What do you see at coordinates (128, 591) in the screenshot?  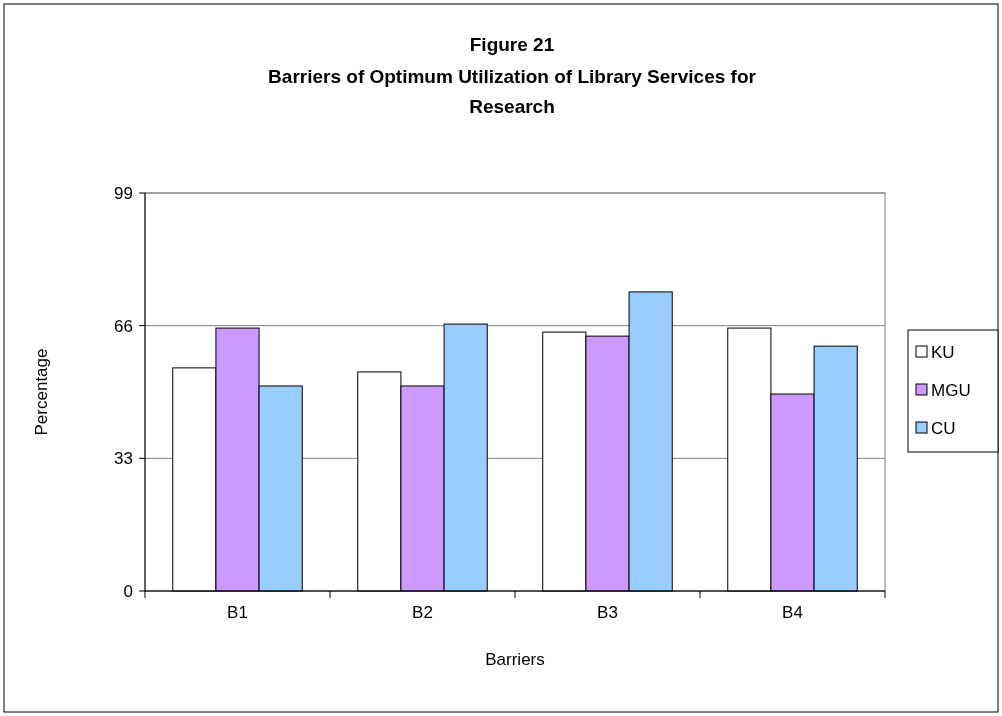 I see `y-tick-label: 0` at bounding box center [128, 591].